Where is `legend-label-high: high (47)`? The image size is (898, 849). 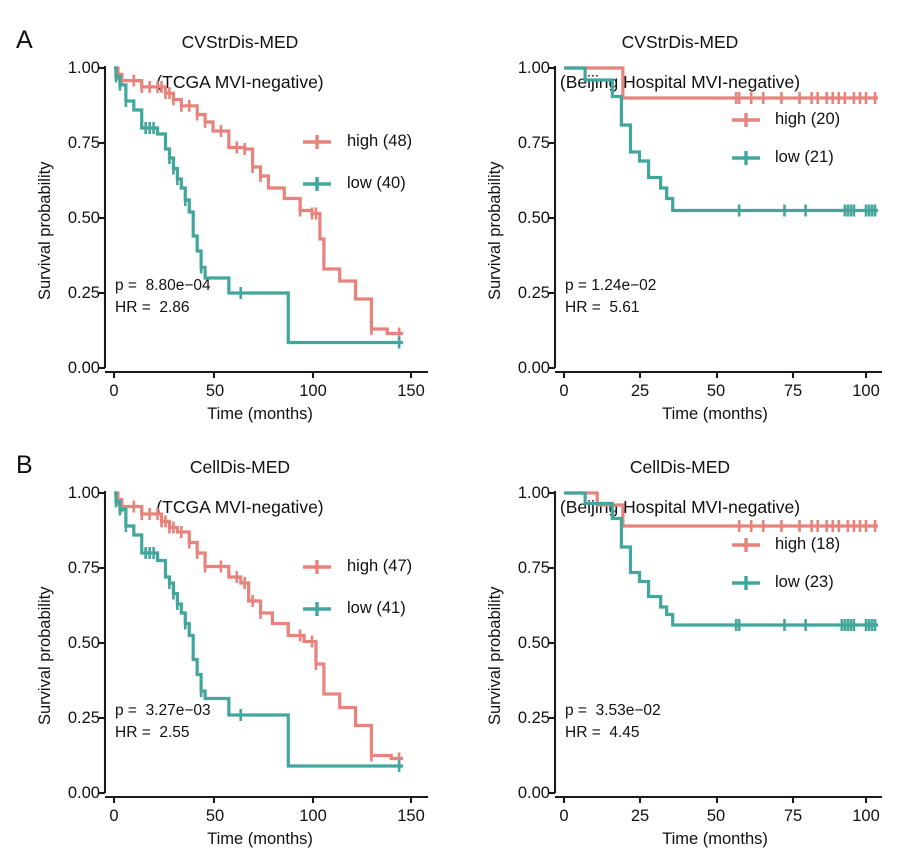 legend-label-high: high (47) is located at coordinates (380, 566).